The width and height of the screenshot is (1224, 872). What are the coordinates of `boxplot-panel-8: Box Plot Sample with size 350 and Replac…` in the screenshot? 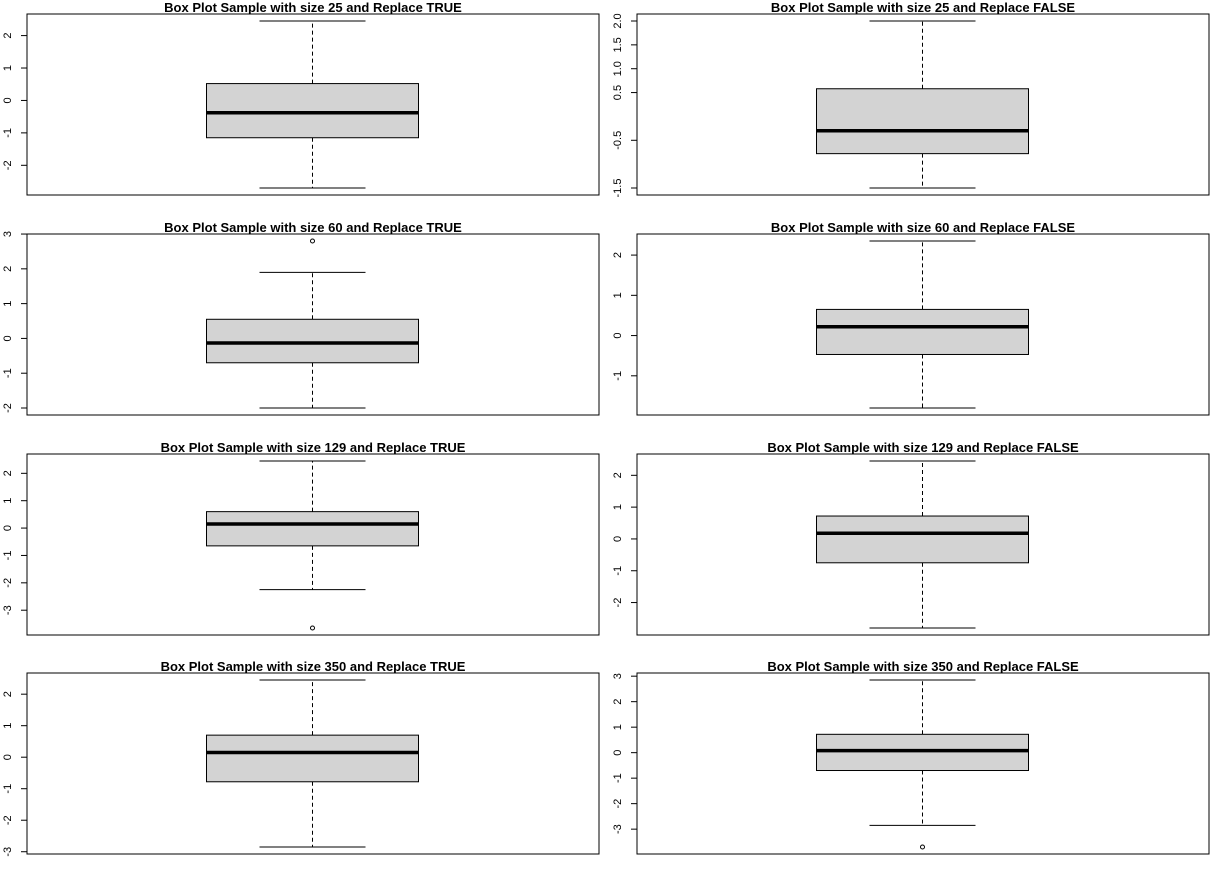 It's located at (911, 757).